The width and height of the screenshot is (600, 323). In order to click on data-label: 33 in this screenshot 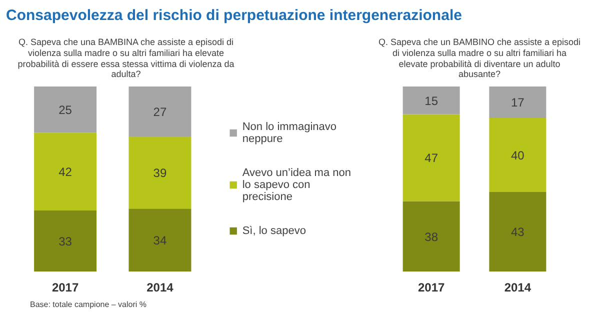, I will do `click(65, 241)`.